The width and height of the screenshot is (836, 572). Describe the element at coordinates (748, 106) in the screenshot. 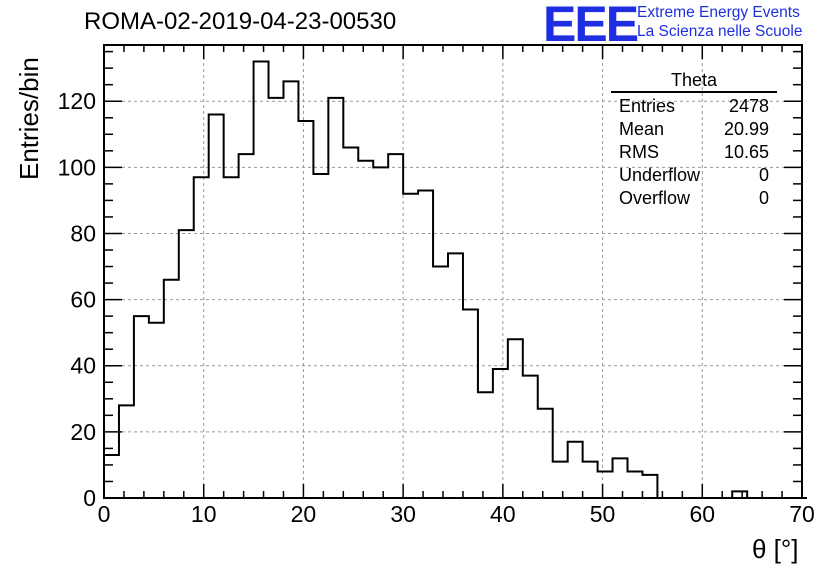

I see `stats-value: 2478` at that location.